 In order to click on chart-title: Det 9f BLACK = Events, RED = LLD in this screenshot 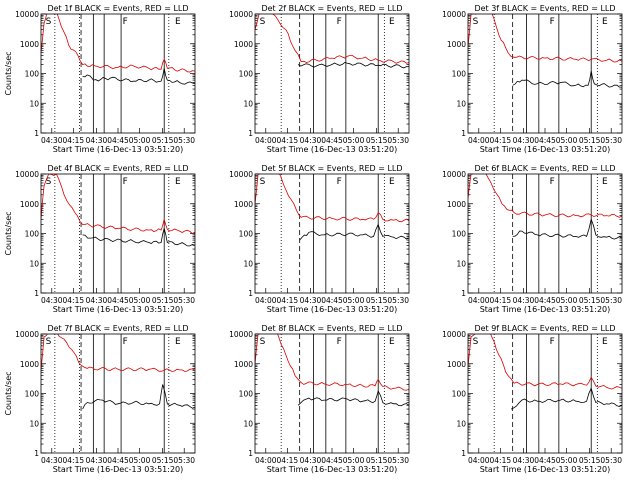, I will do `click(544, 328)`.